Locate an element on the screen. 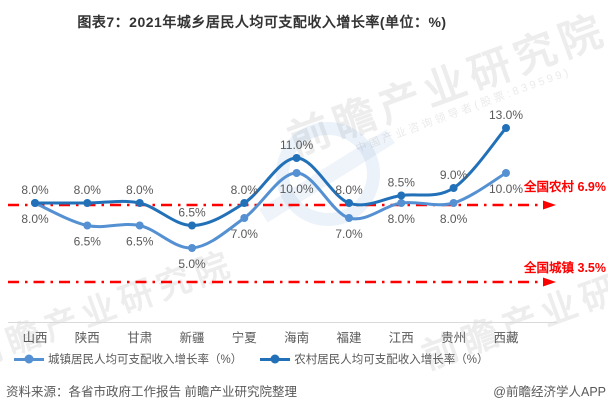 This screenshot has height=411, width=608. legend-label-1: 农村居民人均可支配收入增长率（%） is located at coordinates (391, 360).